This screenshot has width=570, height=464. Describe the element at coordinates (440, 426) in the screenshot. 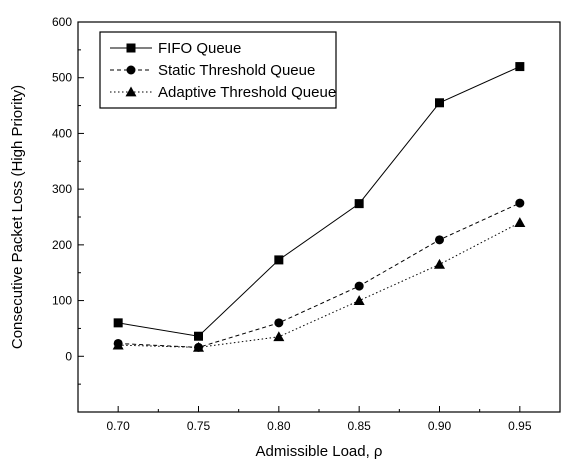

I see `x-tick-label: 0.90` at that location.